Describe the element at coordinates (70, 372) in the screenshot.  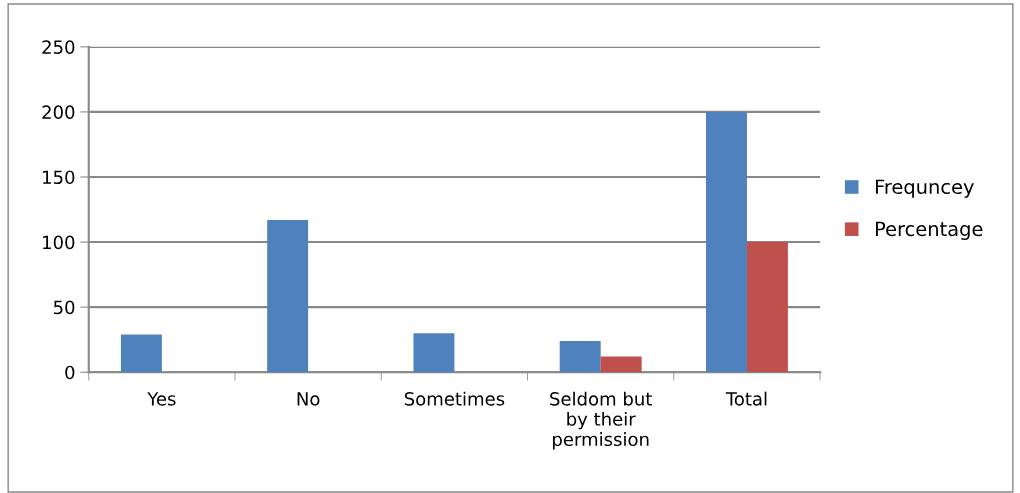
I see `y-tick-label: 0` at that location.